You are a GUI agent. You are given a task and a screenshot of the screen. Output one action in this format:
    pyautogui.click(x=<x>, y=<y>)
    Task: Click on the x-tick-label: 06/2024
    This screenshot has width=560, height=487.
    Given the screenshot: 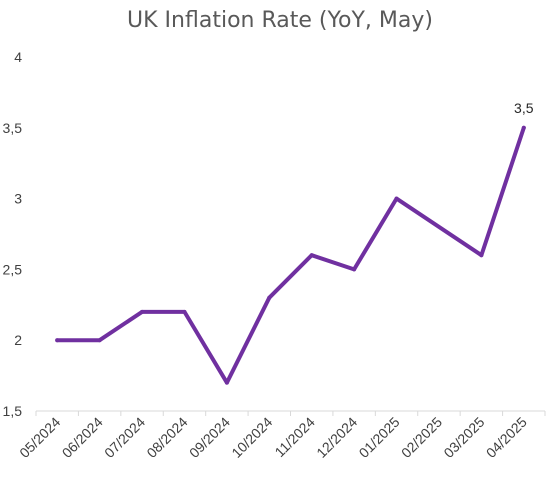 What is the action you would take?
    pyautogui.click(x=82, y=437)
    